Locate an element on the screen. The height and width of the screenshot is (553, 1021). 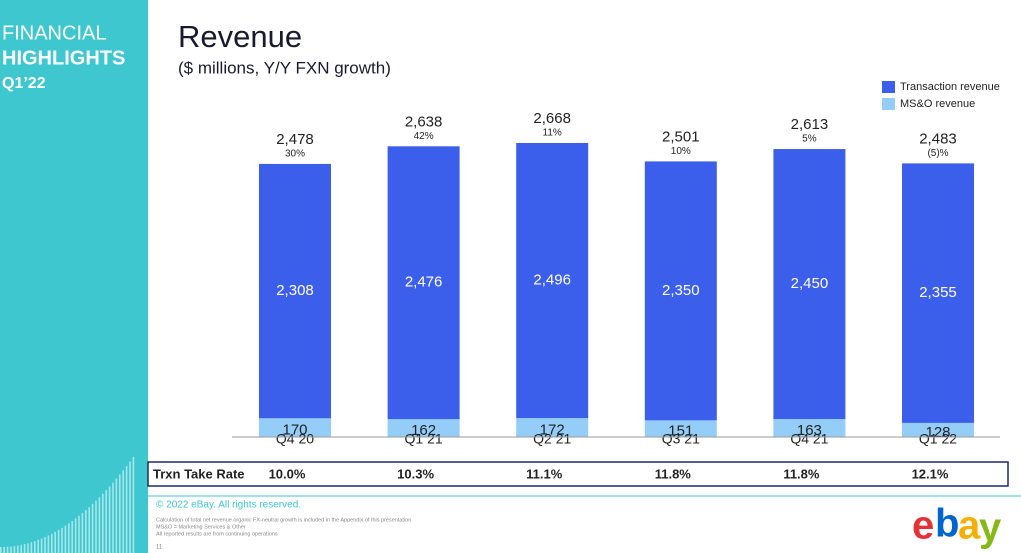
growth-label: 5% is located at coordinates (809, 139).